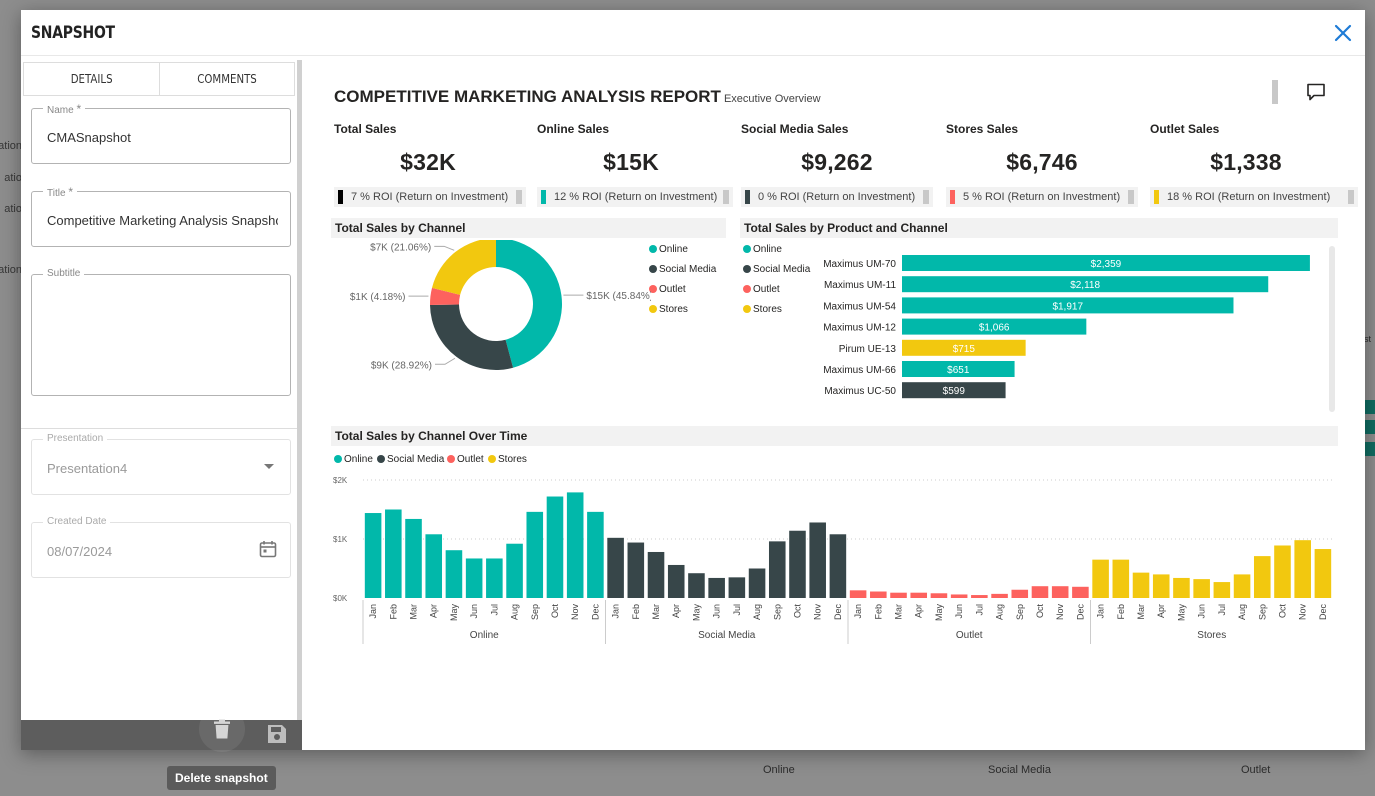 This screenshot has height=796, width=1375. What do you see at coordinates (543, 197) in the screenshot?
I see `roi-swatch` at bounding box center [543, 197].